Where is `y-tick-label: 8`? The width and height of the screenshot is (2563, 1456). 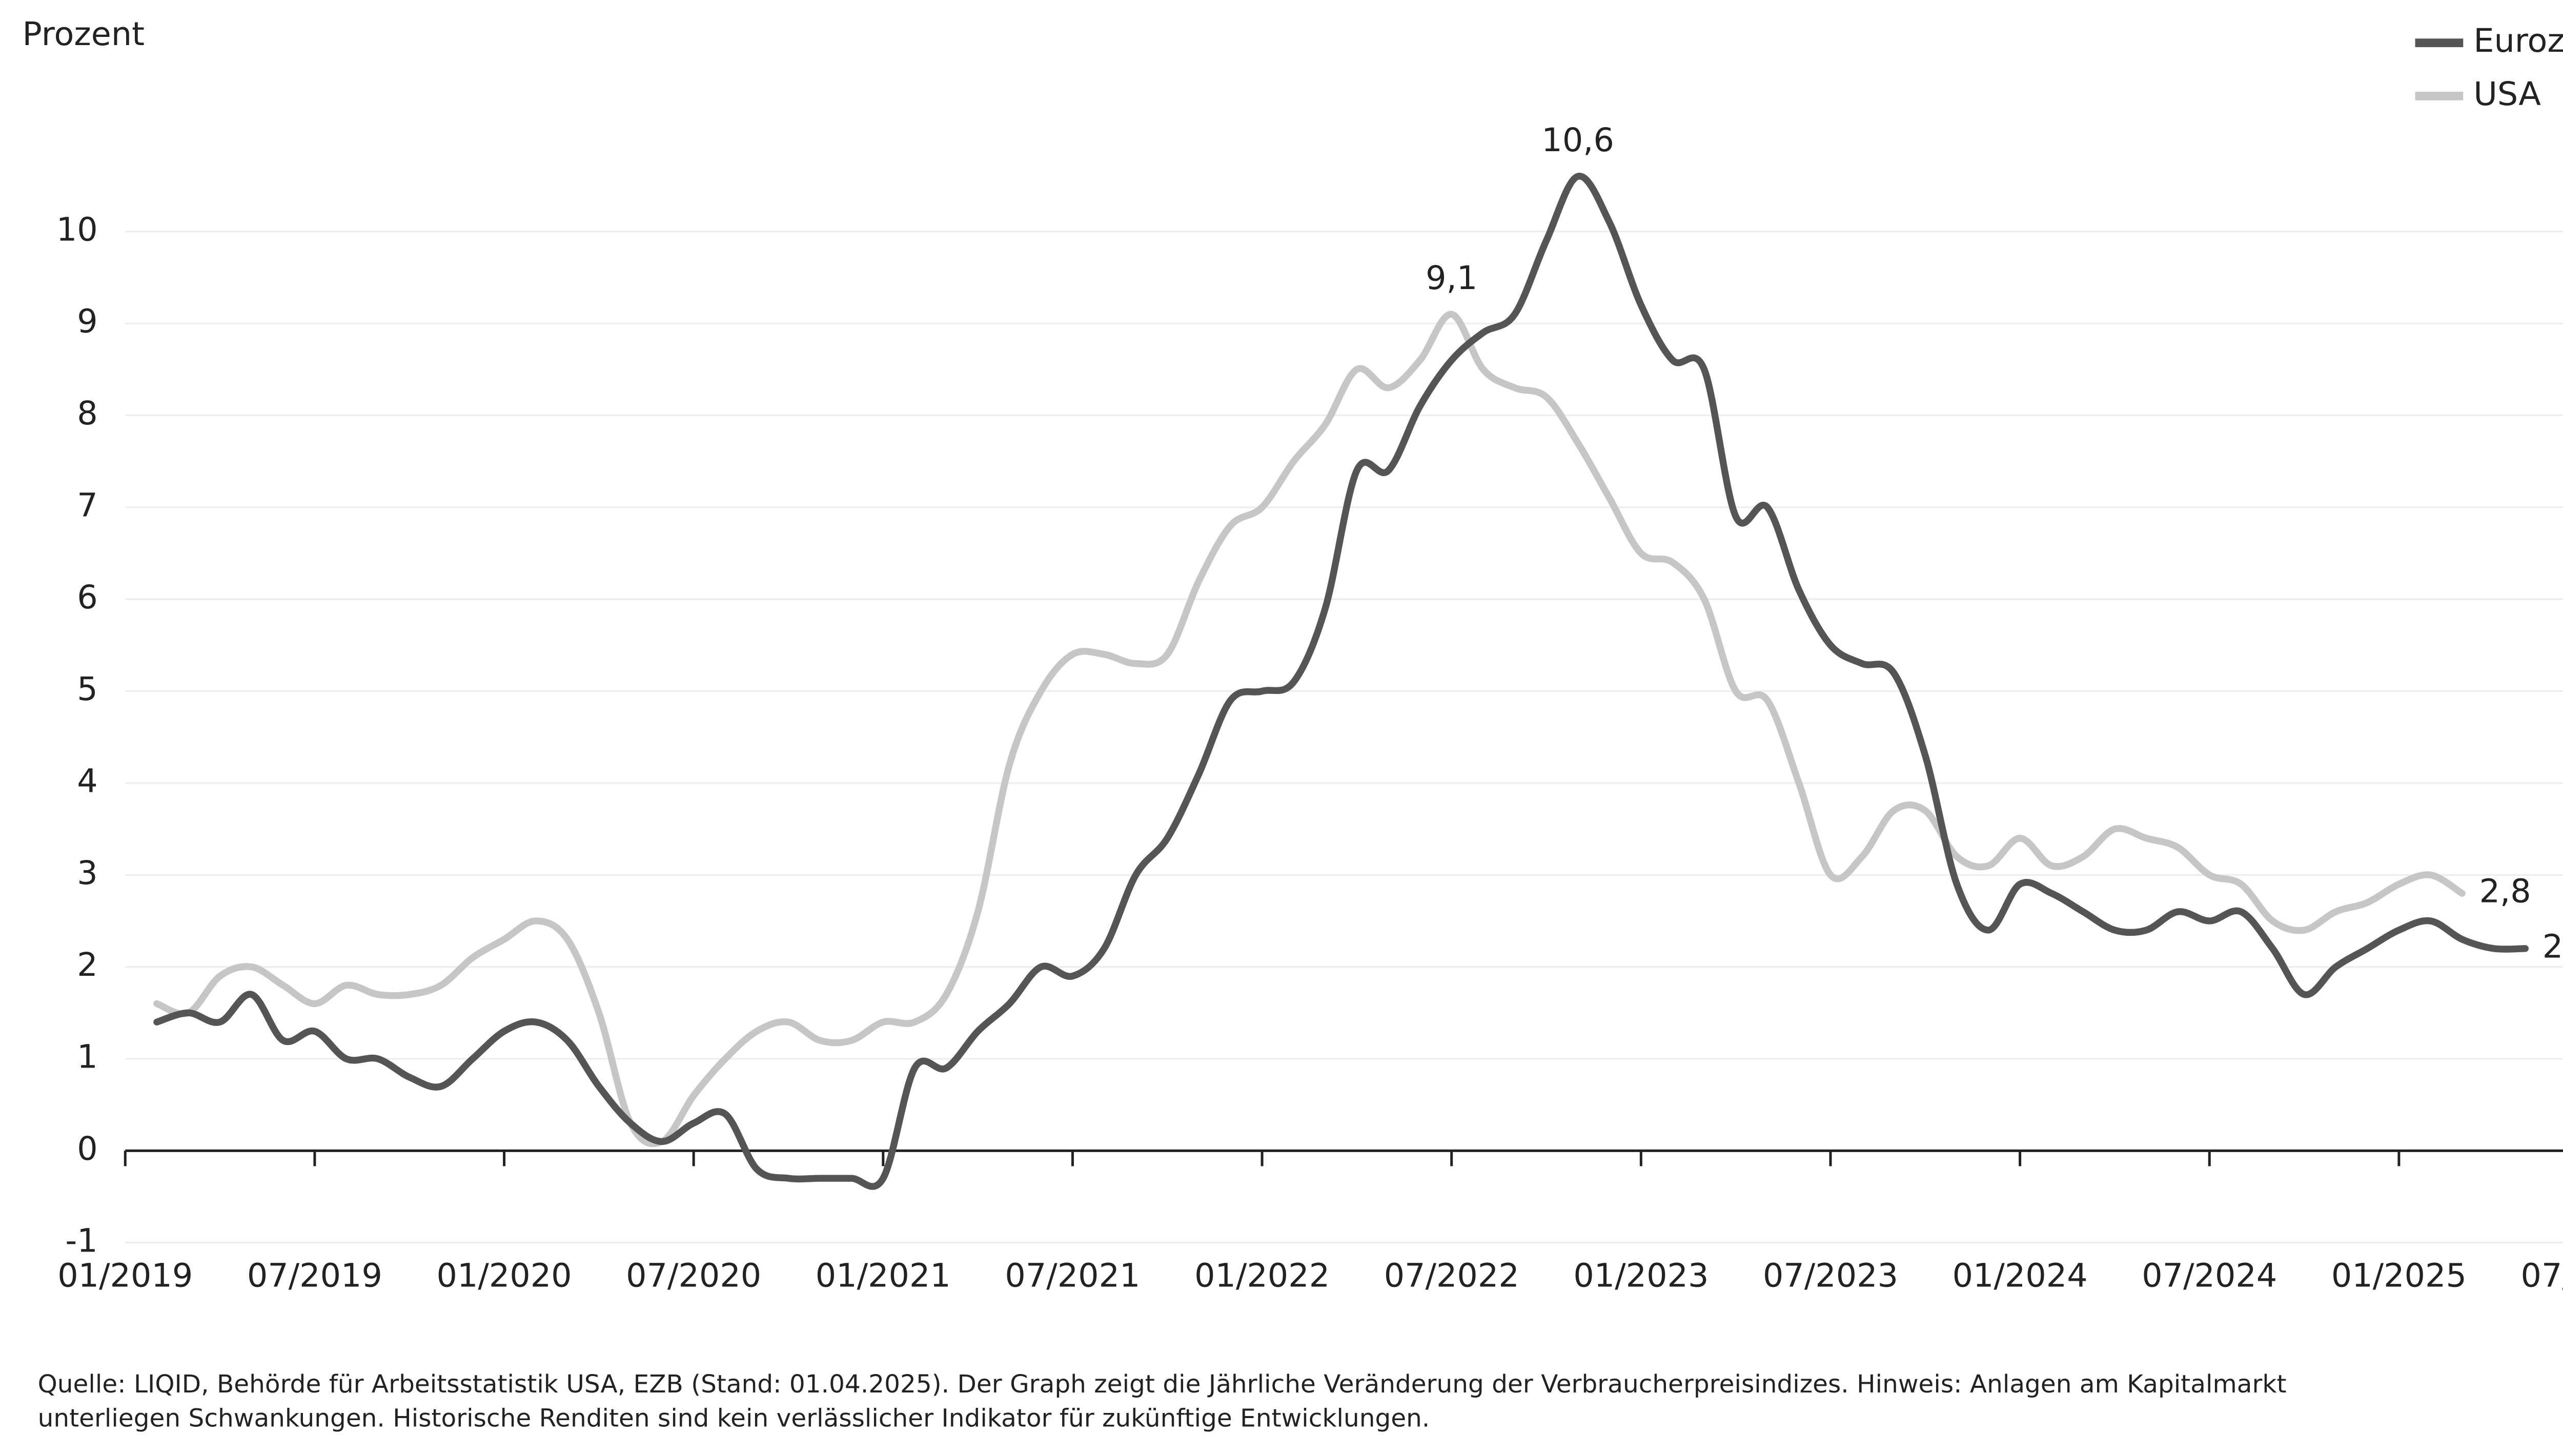
y-tick-label: 8 is located at coordinates (87, 413).